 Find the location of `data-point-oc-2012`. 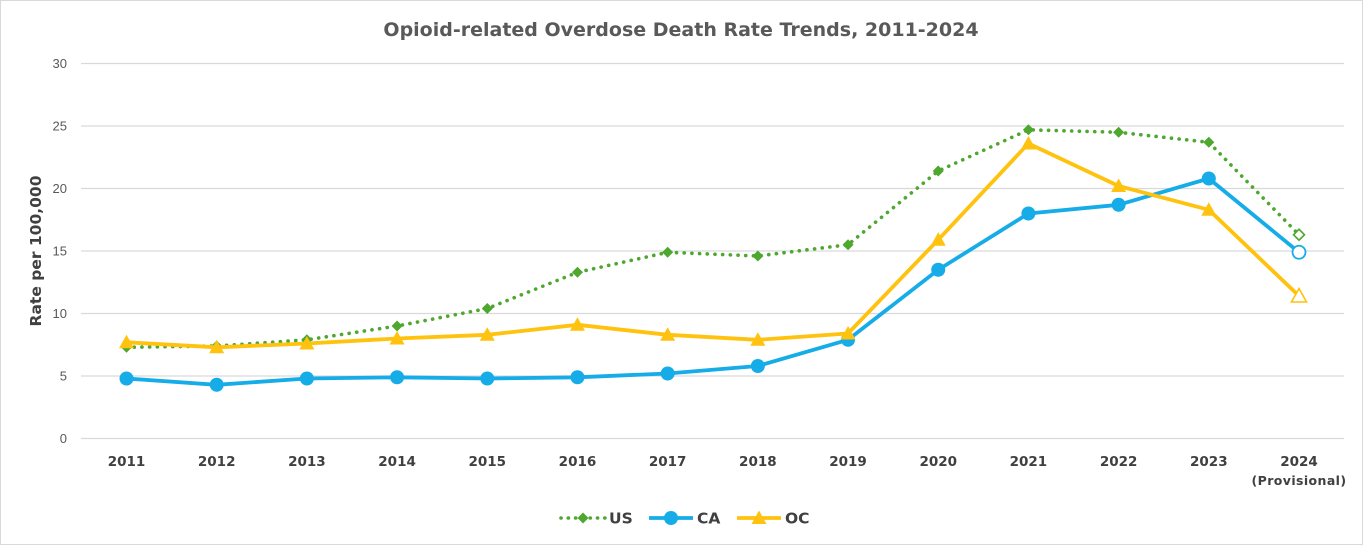

data-point-oc-2012 is located at coordinates (217, 346).